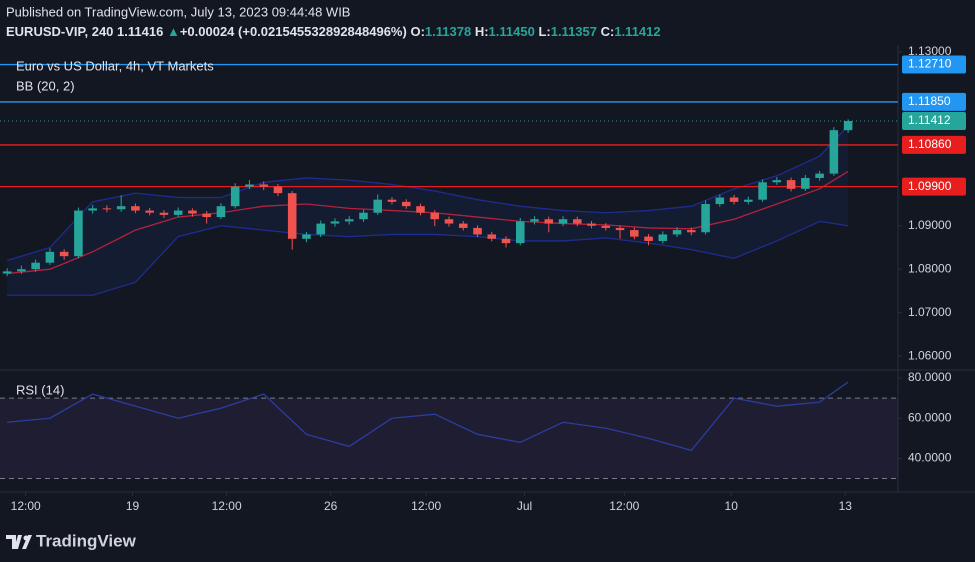 The image size is (975, 562). What do you see at coordinates (929, 101) in the screenshot?
I see `price-label: 1.11850` at bounding box center [929, 101].